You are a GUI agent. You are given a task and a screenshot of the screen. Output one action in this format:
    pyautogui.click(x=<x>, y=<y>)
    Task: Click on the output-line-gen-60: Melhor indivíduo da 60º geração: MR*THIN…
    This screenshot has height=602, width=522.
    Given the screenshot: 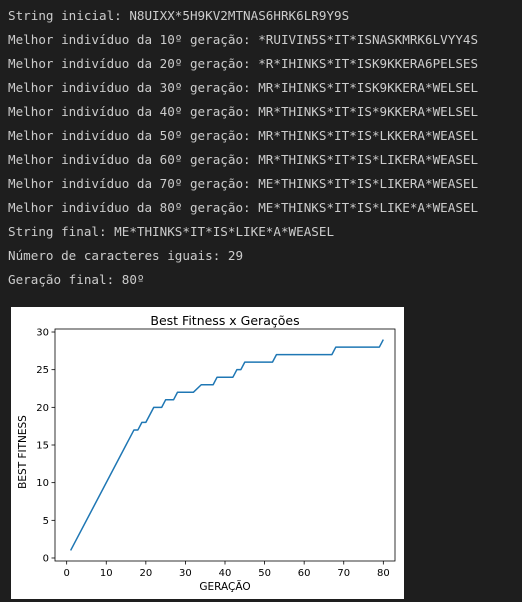 What is the action you would take?
    pyautogui.click(x=243, y=159)
    